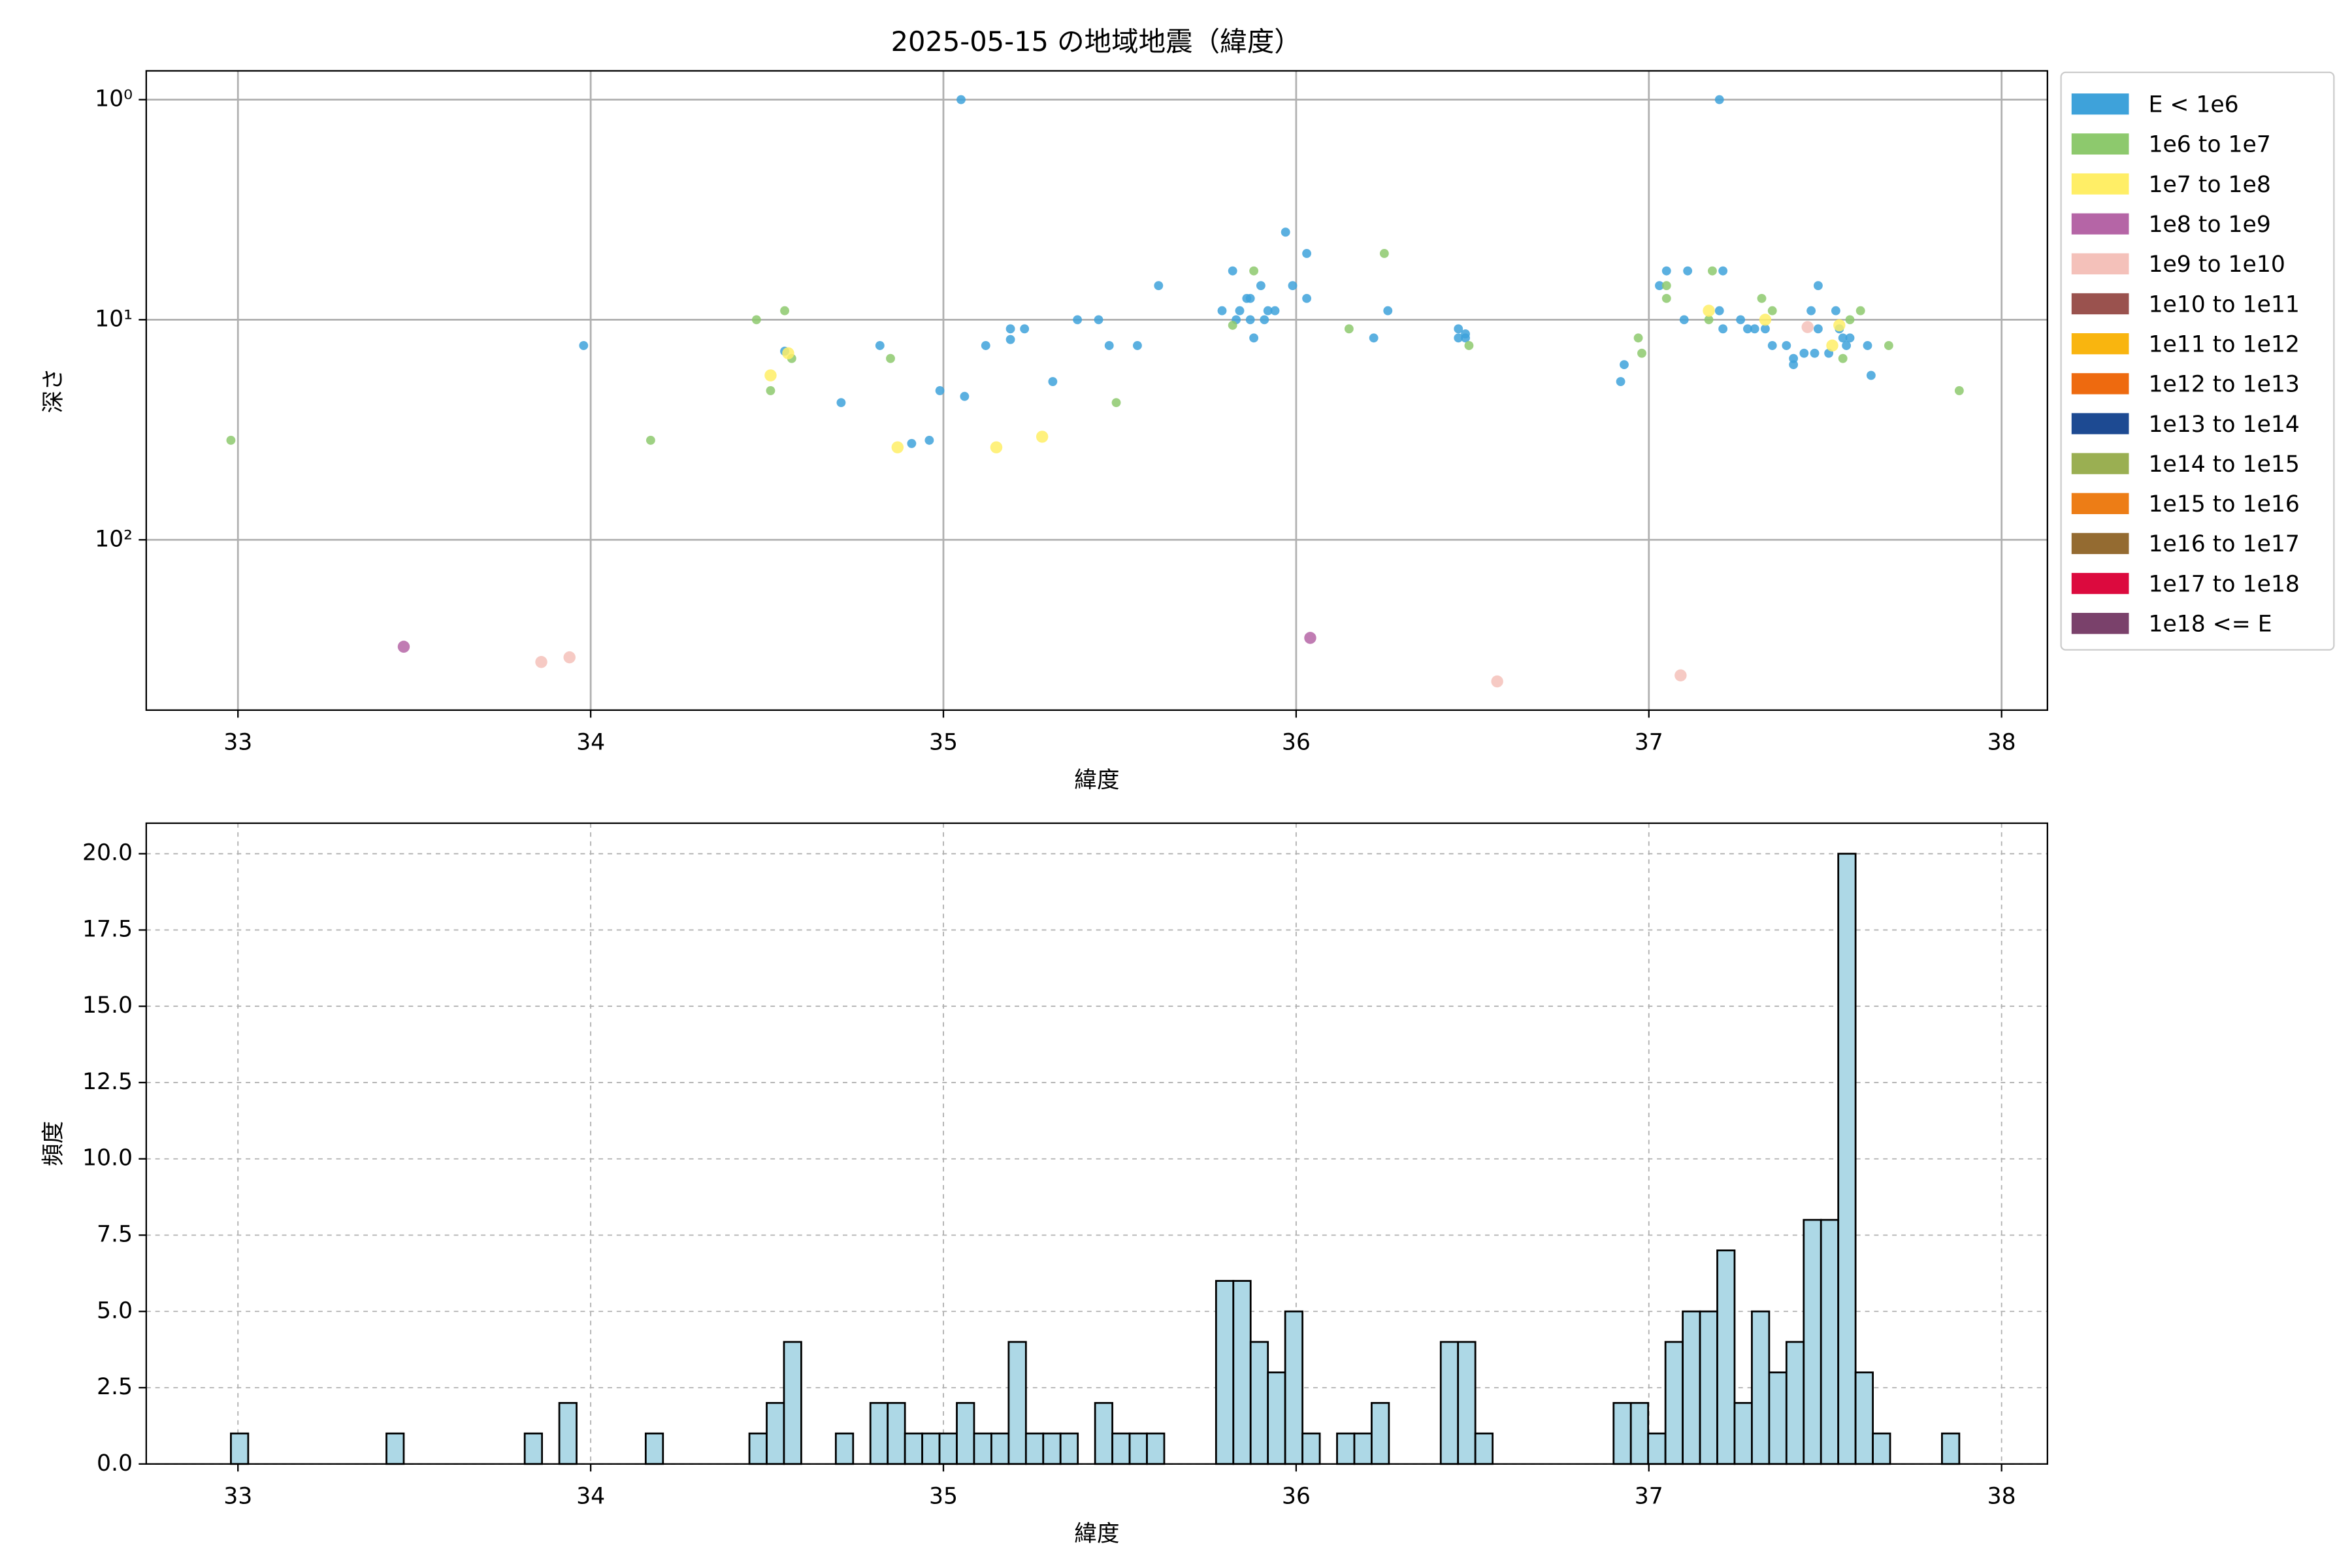 This screenshot has width=2352, height=1568. What do you see at coordinates (2223, 464) in the screenshot?
I see `legend-label: 1e14 to 1e15` at bounding box center [2223, 464].